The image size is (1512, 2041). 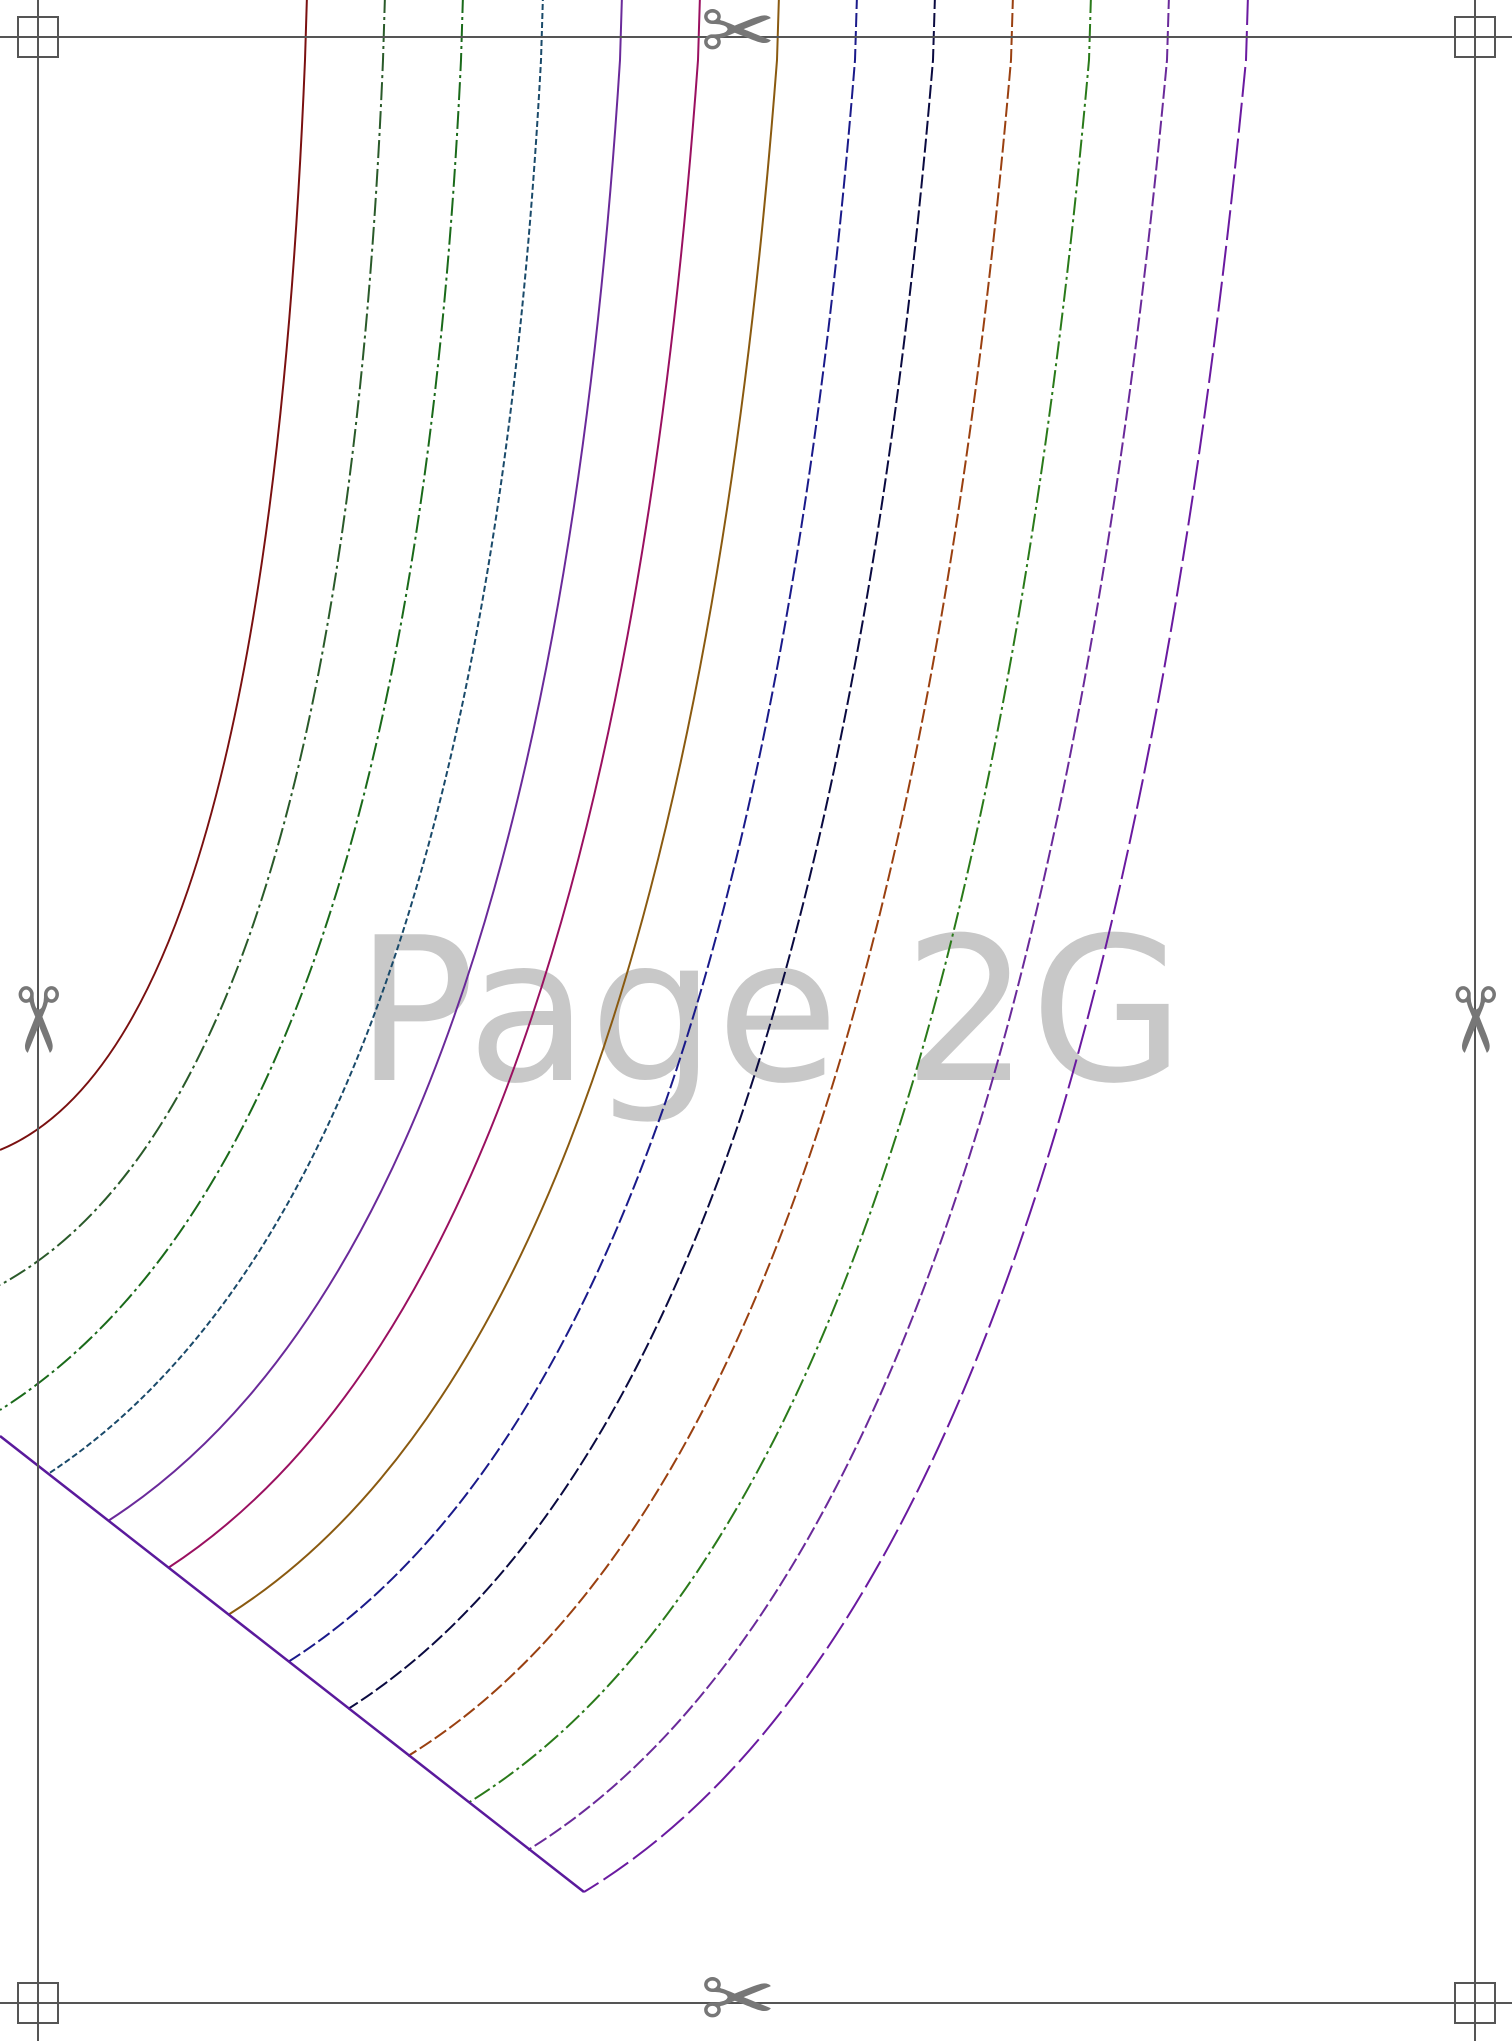 What do you see at coordinates (292, 1664) in the screenshot?
I see `hem-line` at bounding box center [292, 1664].